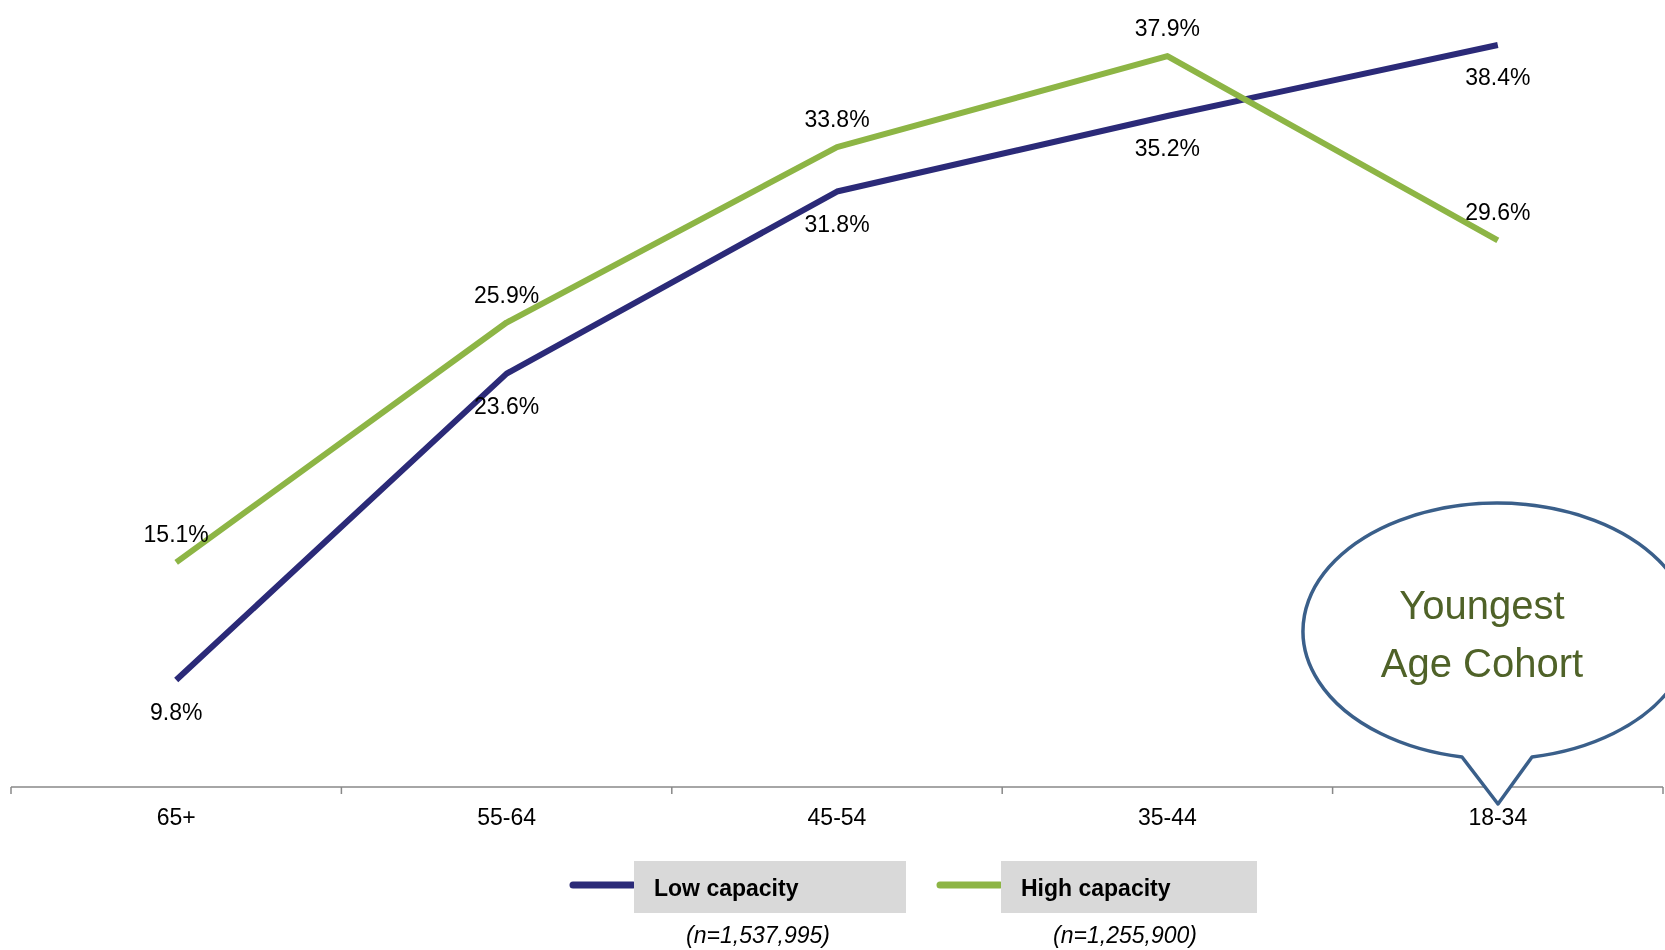  Describe the element at coordinates (1498, 212) in the screenshot. I see `data-label: 29.6%` at that location.